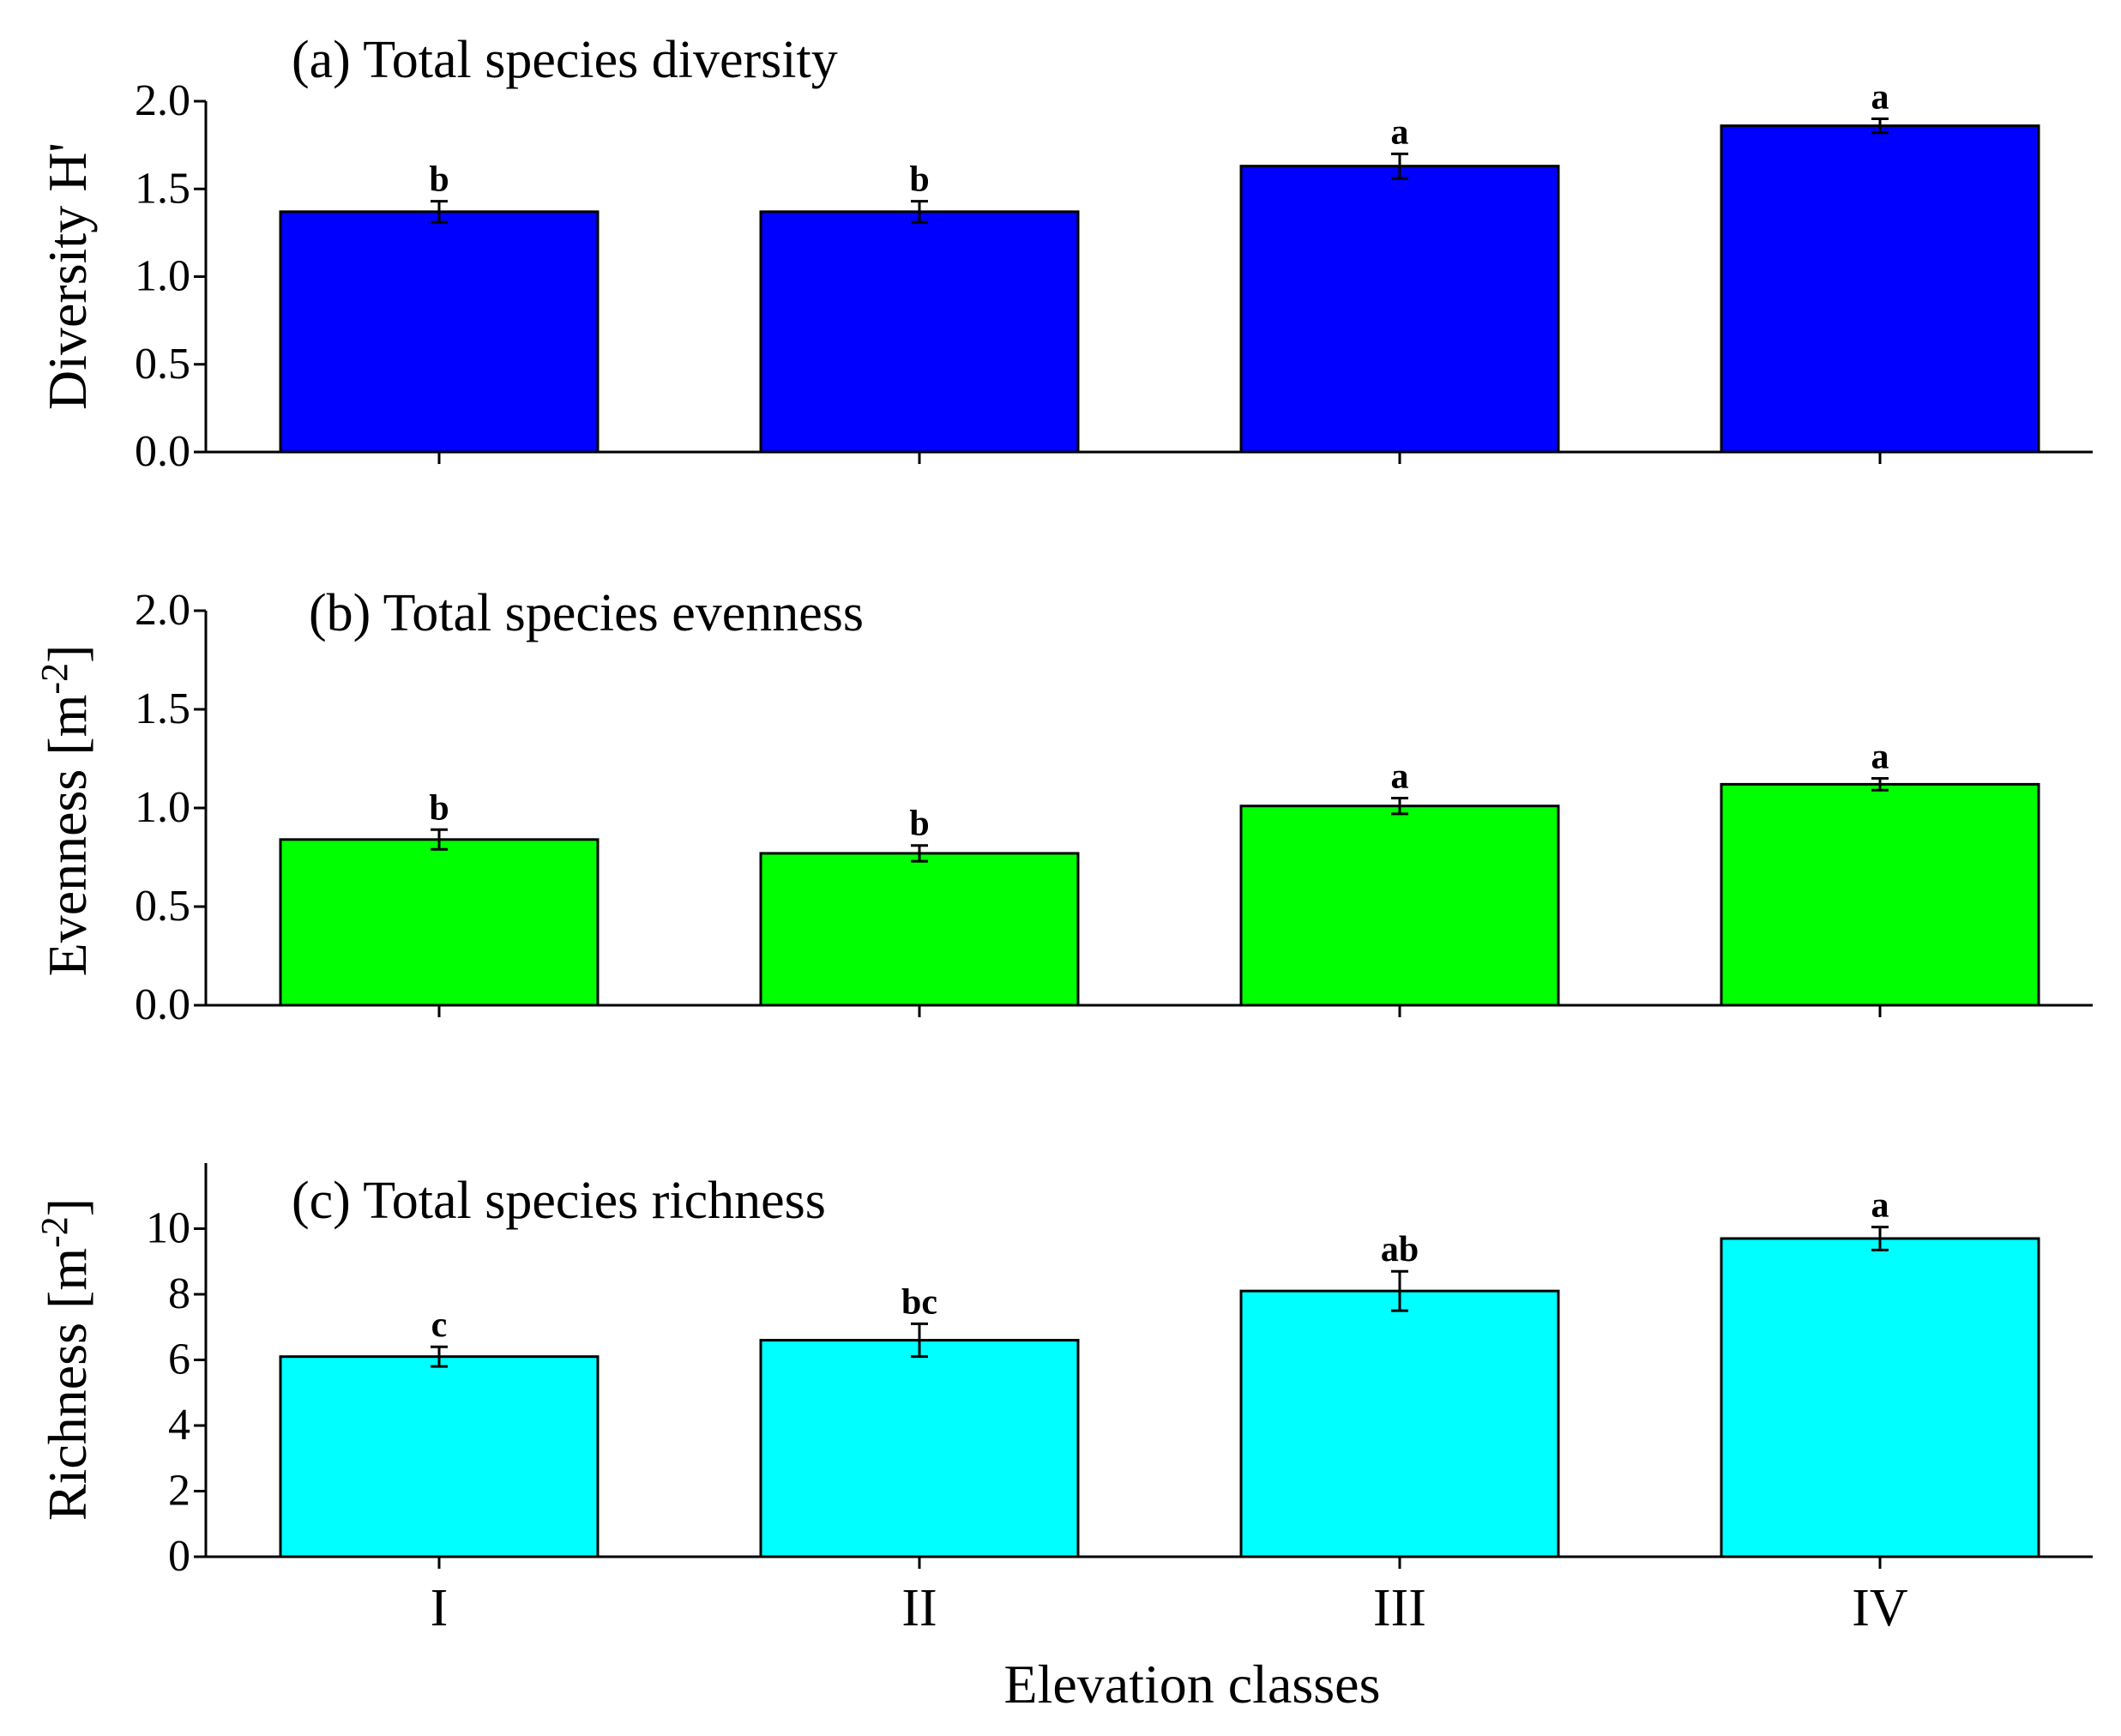 Image resolution: width=2121 pixels, height=1736 pixels. Describe the element at coordinates (1169, 1608) in the screenshot. I see `x-axis-tick-labels: I II III IV` at that location.